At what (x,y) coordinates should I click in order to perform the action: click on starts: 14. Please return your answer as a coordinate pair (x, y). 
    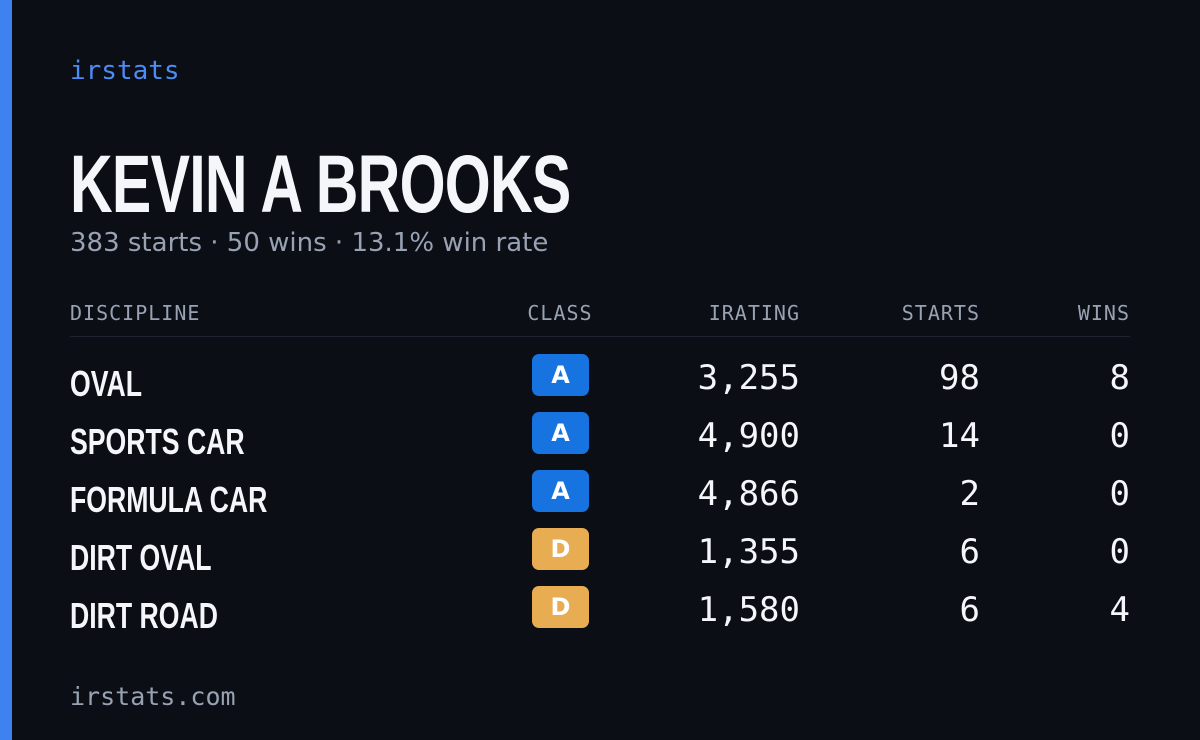
    Looking at the image, I should click on (959, 436).